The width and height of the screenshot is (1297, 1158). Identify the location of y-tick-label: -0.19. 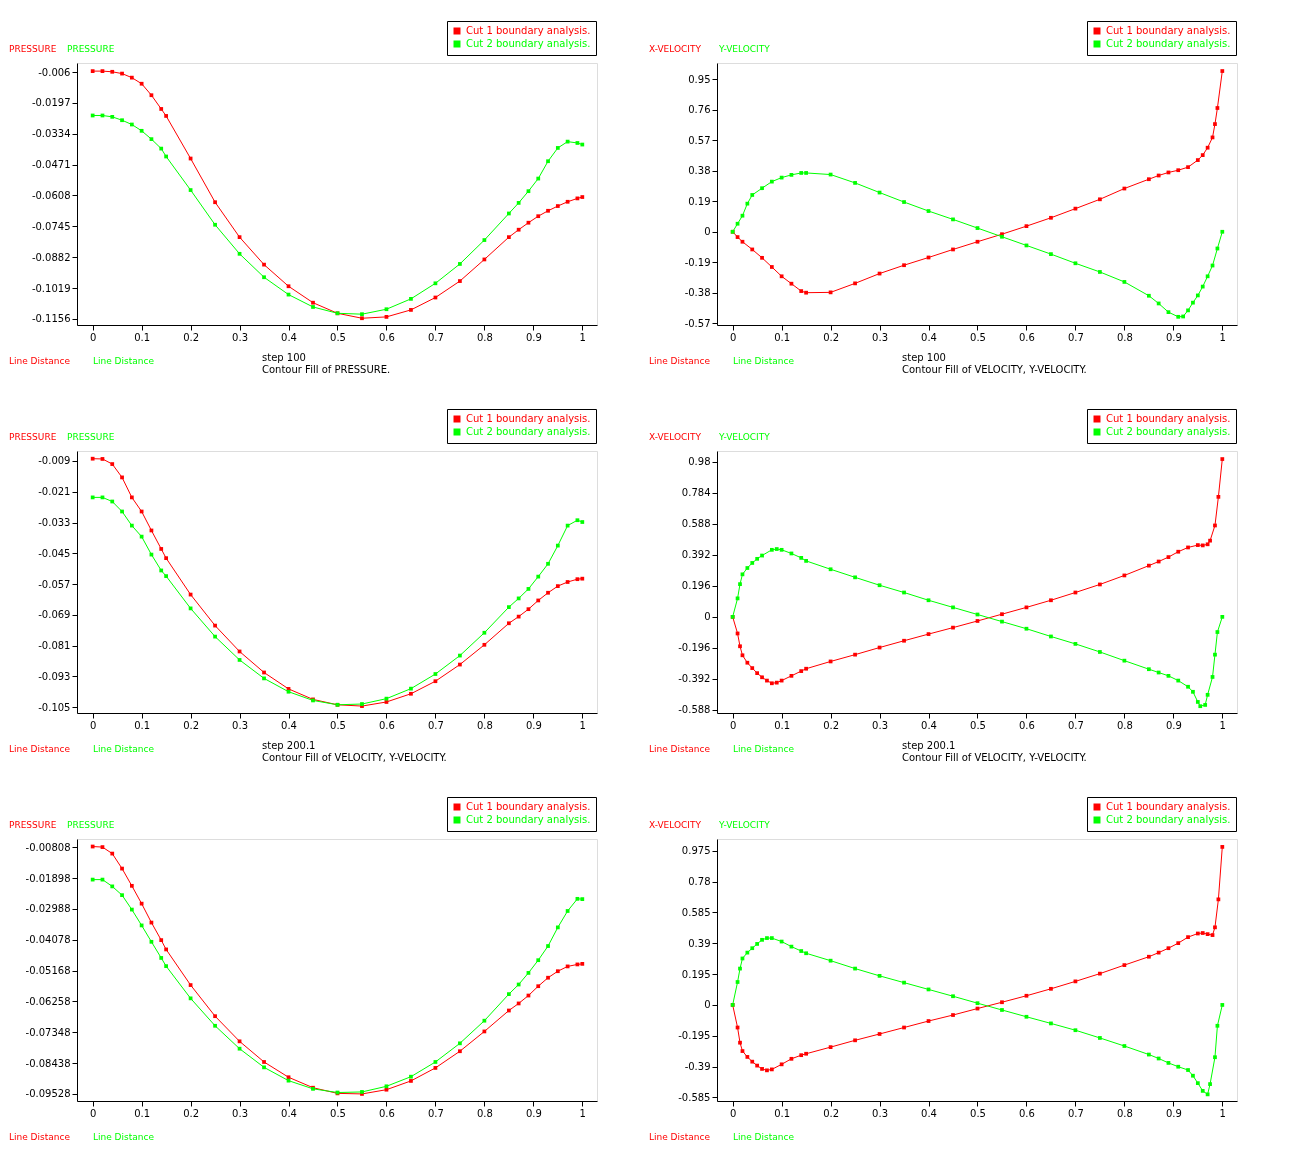
(697, 262).